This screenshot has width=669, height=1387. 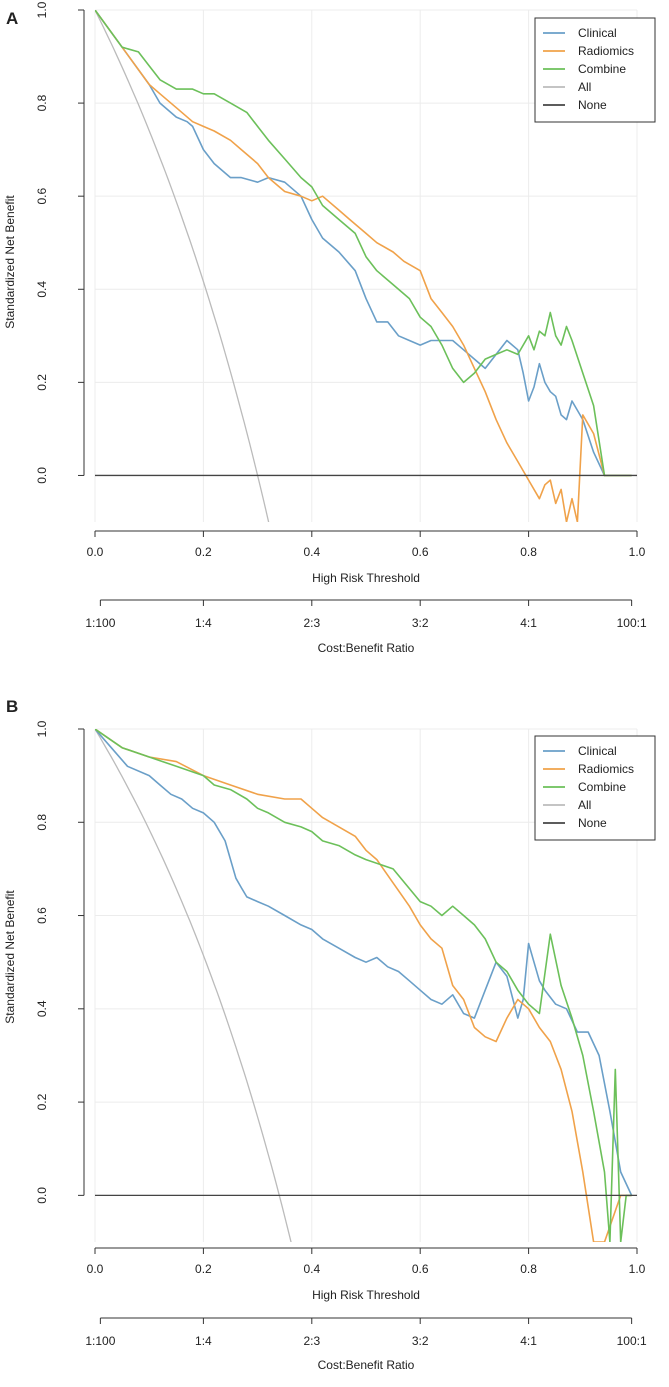 What do you see at coordinates (12, 706) in the screenshot?
I see `panel-label: B` at bounding box center [12, 706].